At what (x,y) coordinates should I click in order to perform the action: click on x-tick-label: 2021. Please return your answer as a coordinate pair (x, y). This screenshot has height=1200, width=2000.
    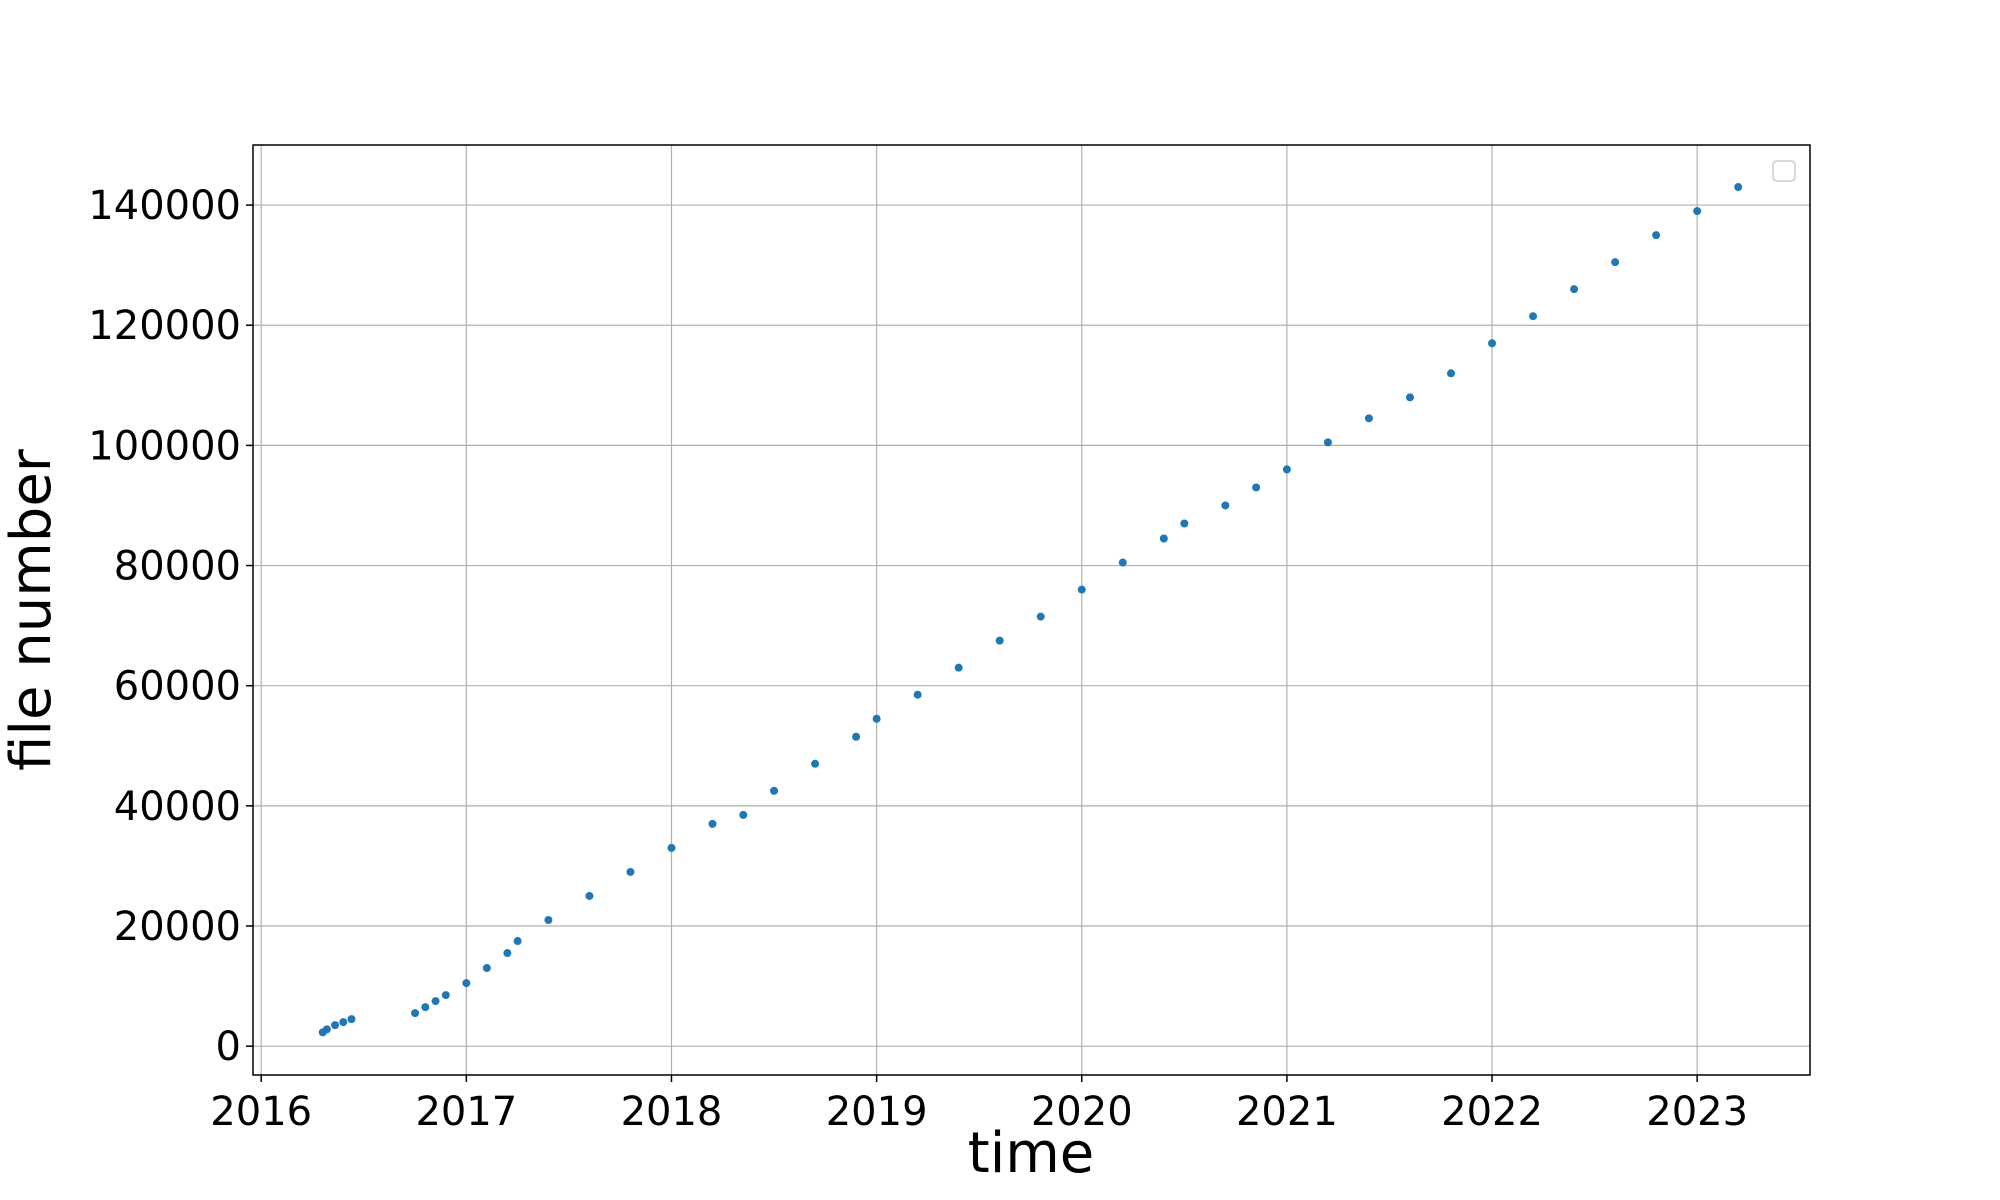
    Looking at the image, I should click on (1287, 1112).